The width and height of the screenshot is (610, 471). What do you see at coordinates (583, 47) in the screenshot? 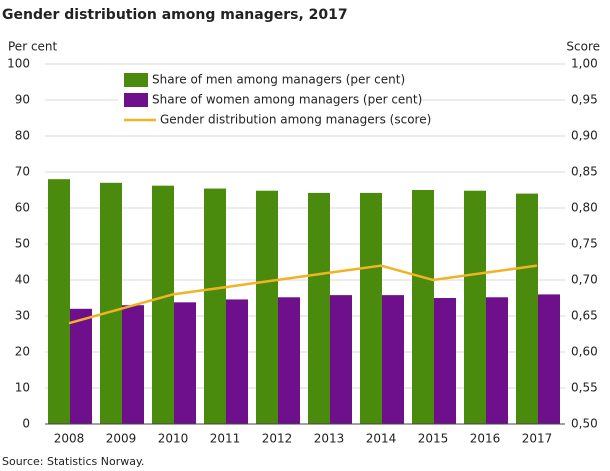
I see `y2-axis-label: Score` at bounding box center [583, 47].